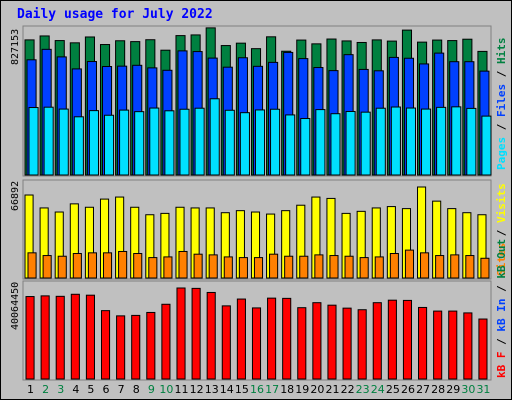  What do you see at coordinates (302, 389) in the screenshot?
I see `x-tick-label-day-19: 19` at bounding box center [302, 389].